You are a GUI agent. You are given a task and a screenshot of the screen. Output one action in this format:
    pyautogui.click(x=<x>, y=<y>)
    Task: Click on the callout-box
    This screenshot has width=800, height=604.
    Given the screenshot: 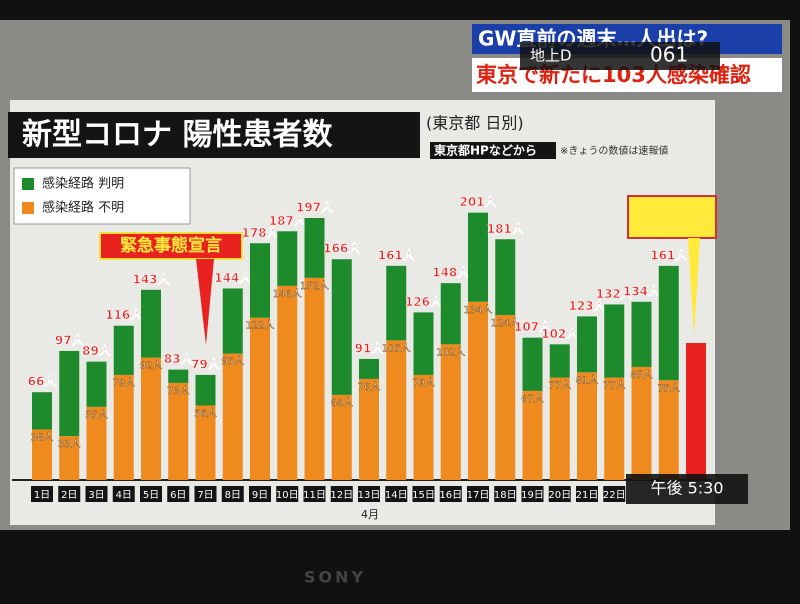 What is the action you would take?
    pyautogui.click(x=672, y=217)
    